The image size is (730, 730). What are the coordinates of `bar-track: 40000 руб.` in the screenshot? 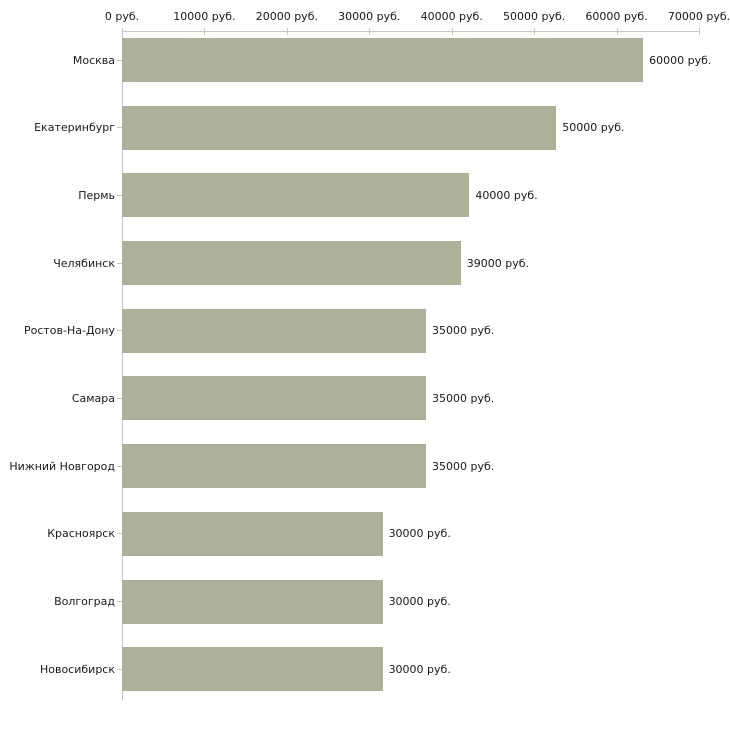 It's located at (426, 195).